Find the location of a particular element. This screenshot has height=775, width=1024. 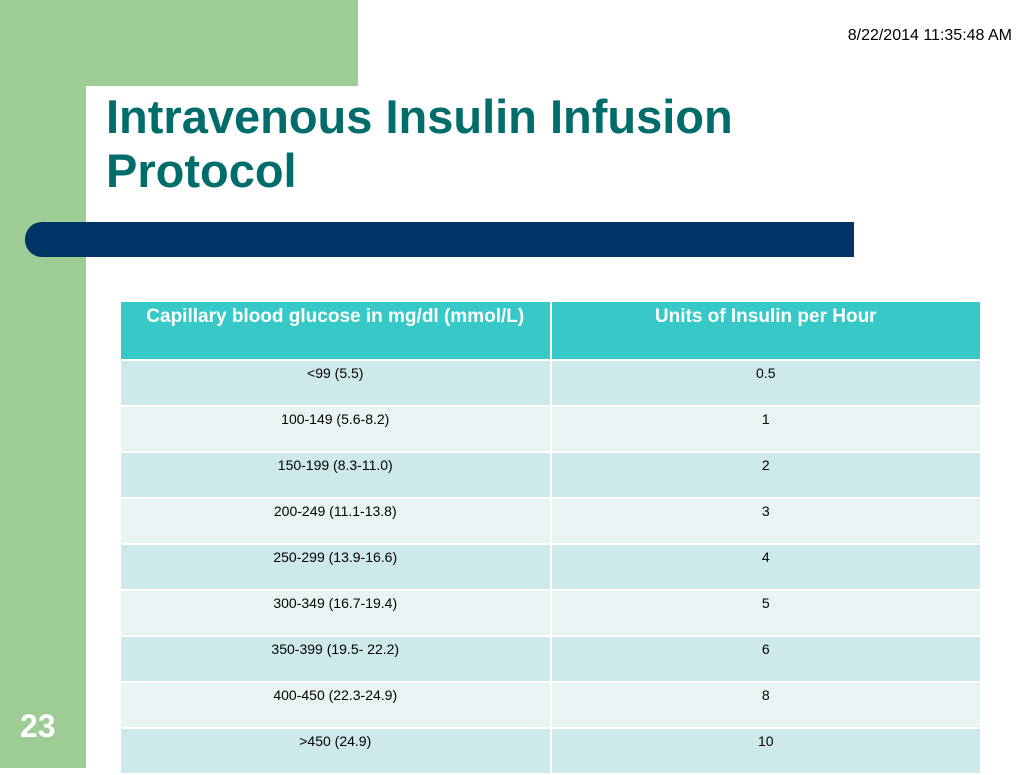

slide-title: Intravenous Insulin Infusion Protocol is located at coordinates (419, 143).